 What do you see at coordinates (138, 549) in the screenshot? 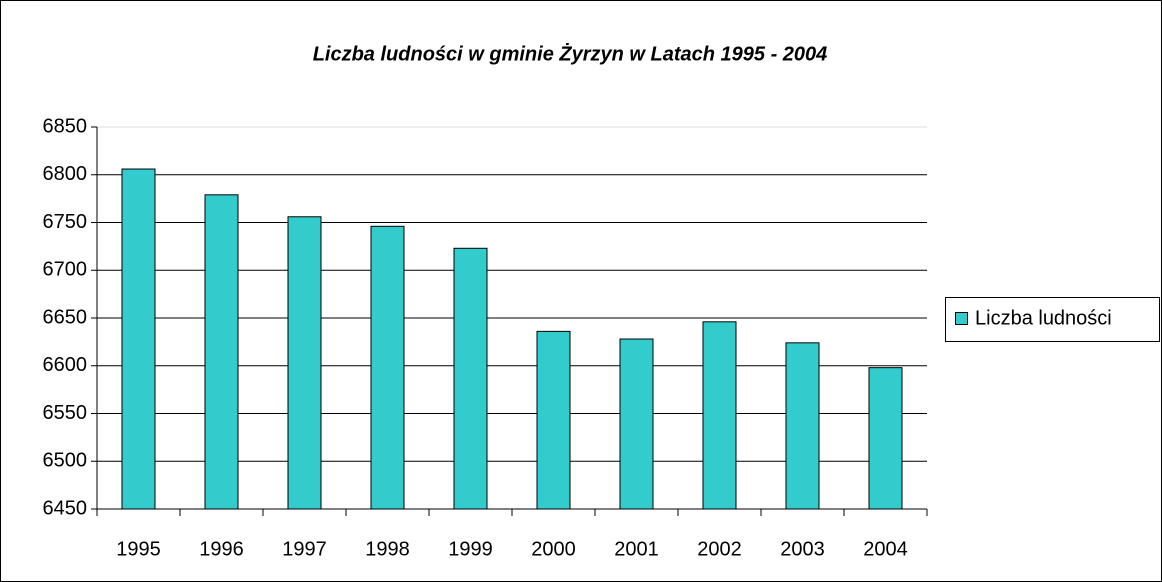
I see `x-tick-label: 1995` at bounding box center [138, 549].